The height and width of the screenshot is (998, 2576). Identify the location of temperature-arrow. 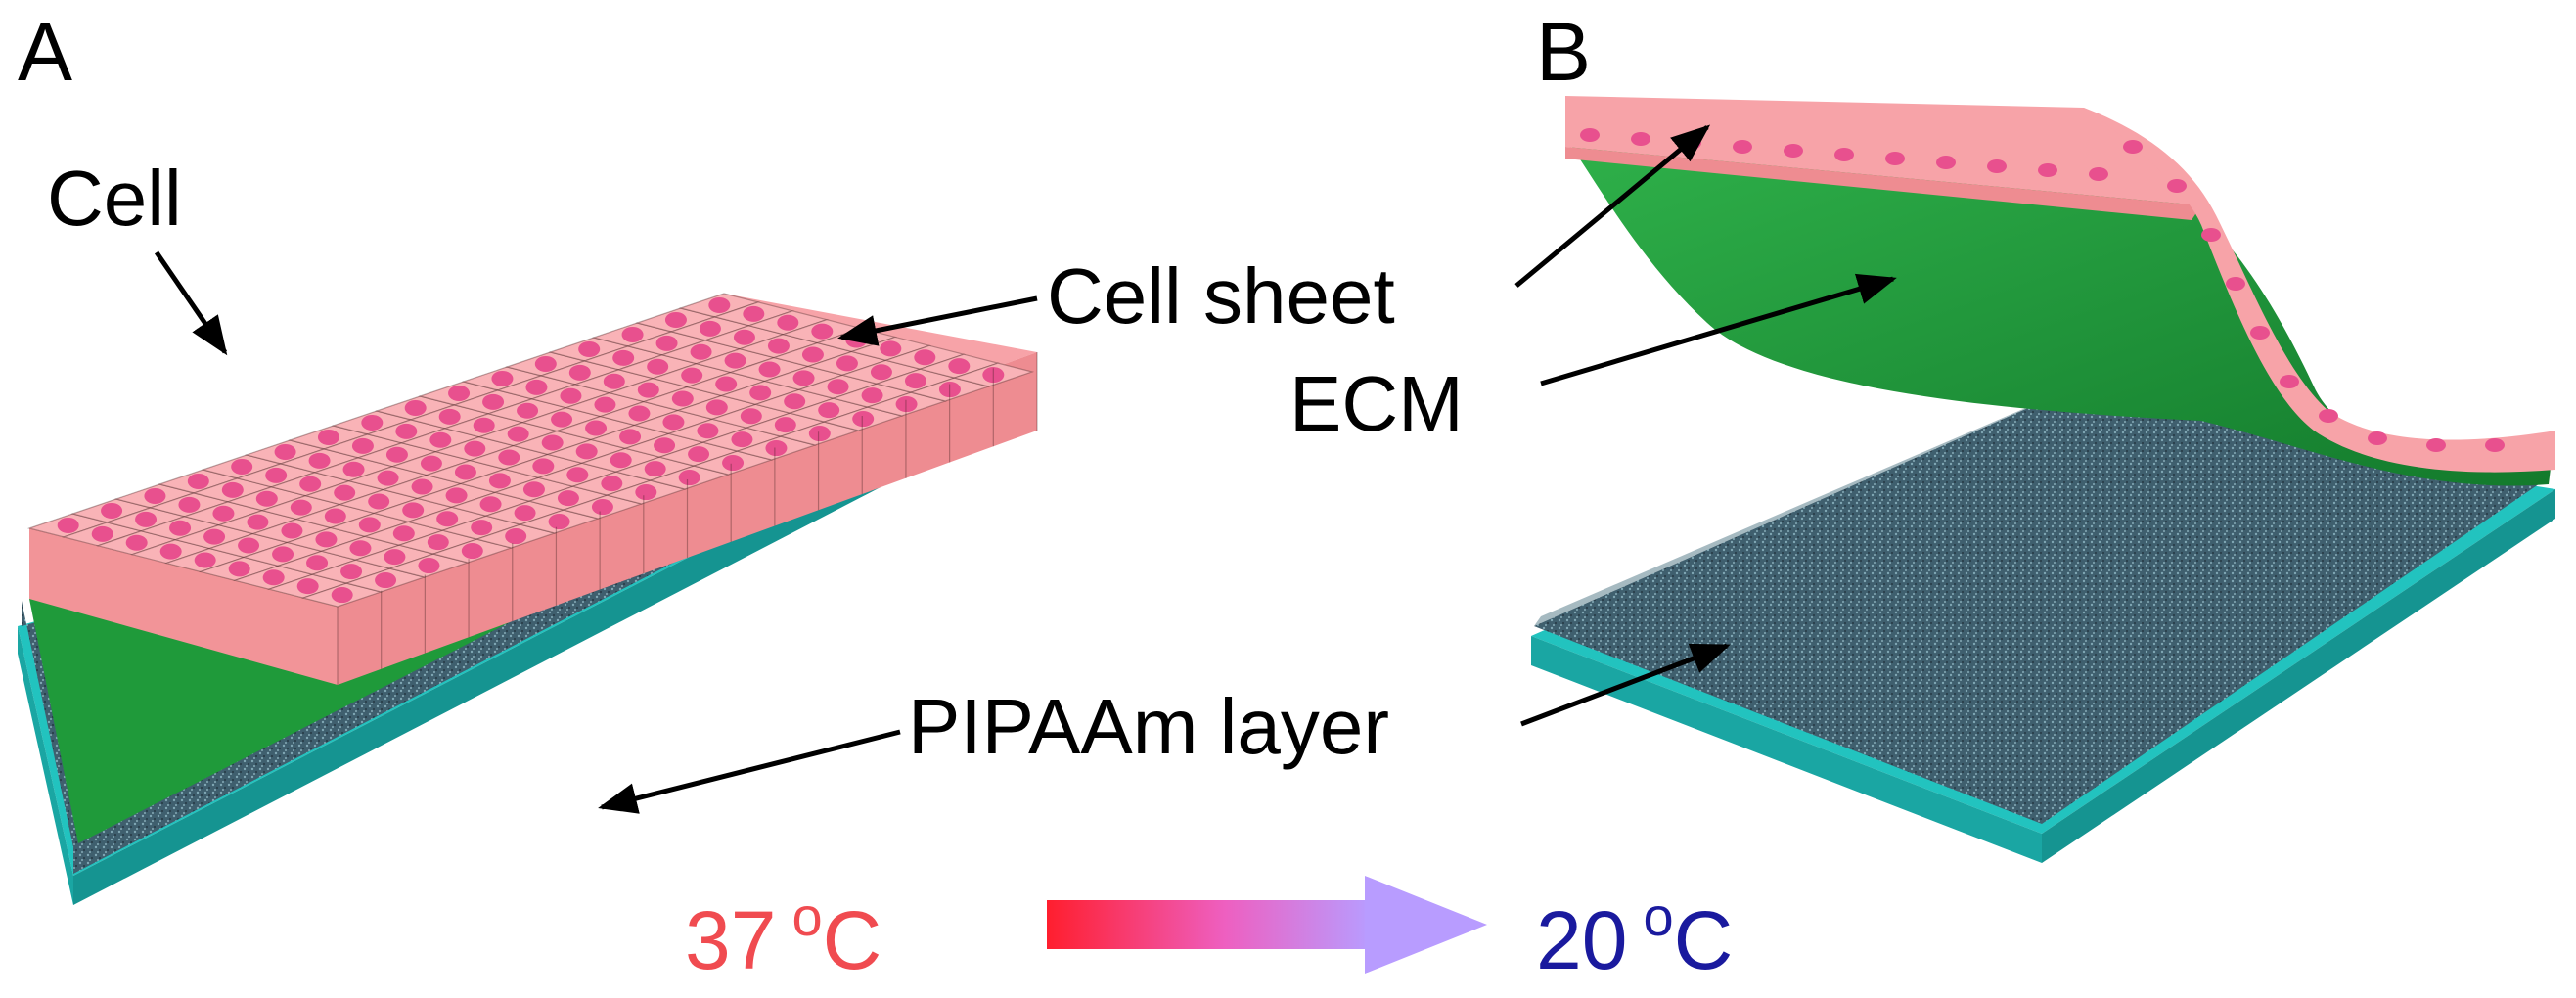
(1267, 925).